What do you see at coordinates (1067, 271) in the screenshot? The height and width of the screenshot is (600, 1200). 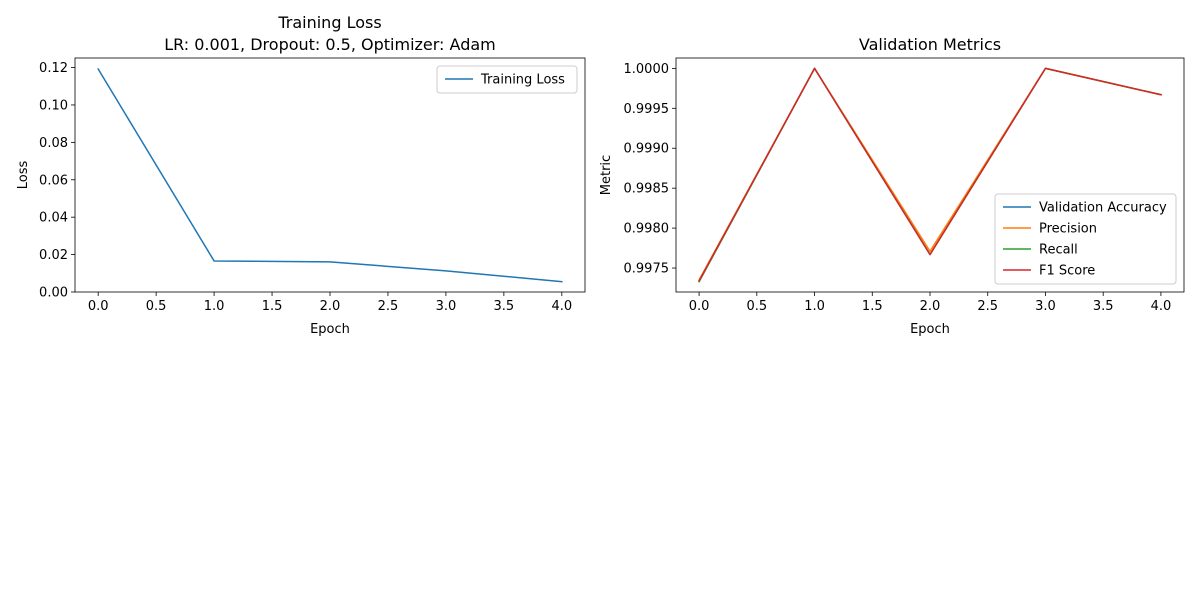 I see `legend-entry: F1 Score` at bounding box center [1067, 271].